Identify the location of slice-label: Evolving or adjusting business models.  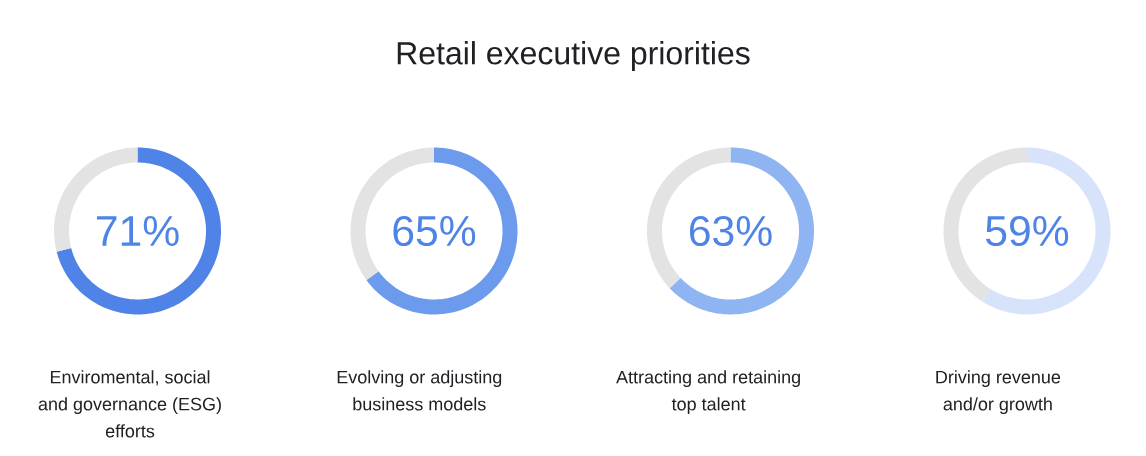
(419, 390).